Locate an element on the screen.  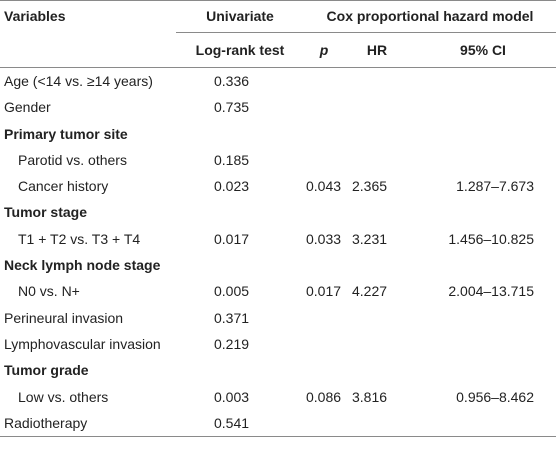
ci-value: 0.956–8.462 is located at coordinates (495, 396).